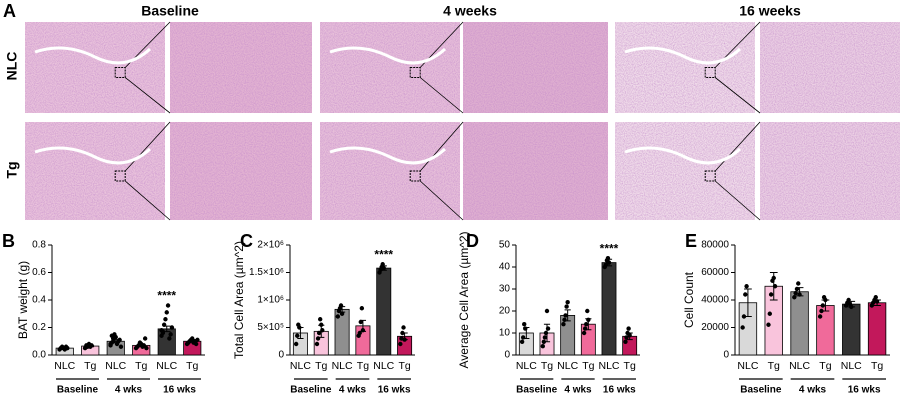 The image size is (900, 412). I want to click on y-axis-label: Cell Count, so click(689, 299).